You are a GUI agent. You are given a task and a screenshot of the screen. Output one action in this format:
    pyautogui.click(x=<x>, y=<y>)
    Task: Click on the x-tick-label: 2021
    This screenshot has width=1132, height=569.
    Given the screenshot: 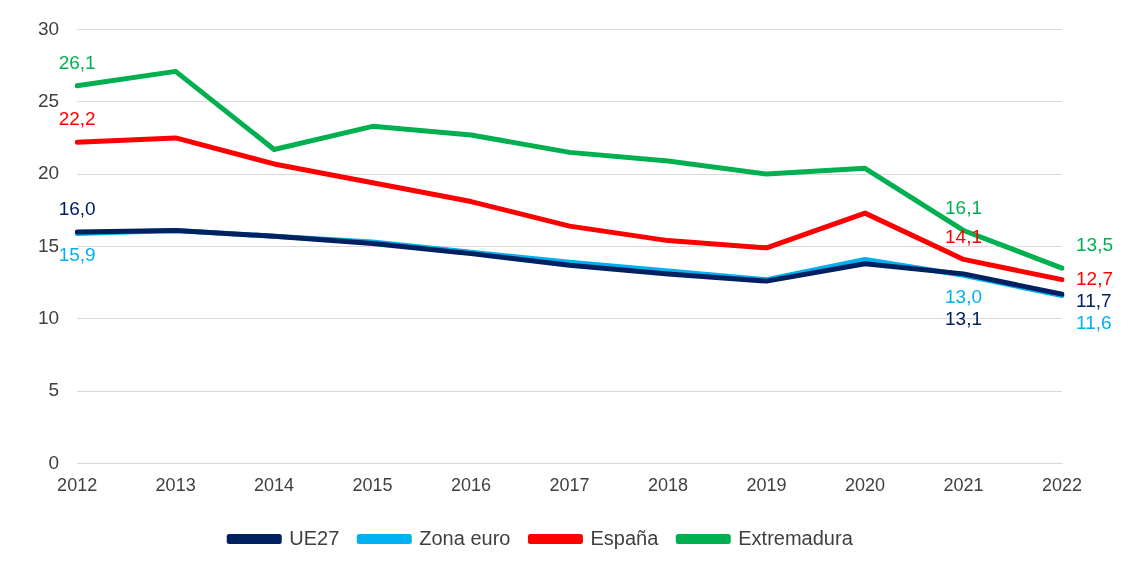 What is the action you would take?
    pyautogui.click(x=963, y=485)
    